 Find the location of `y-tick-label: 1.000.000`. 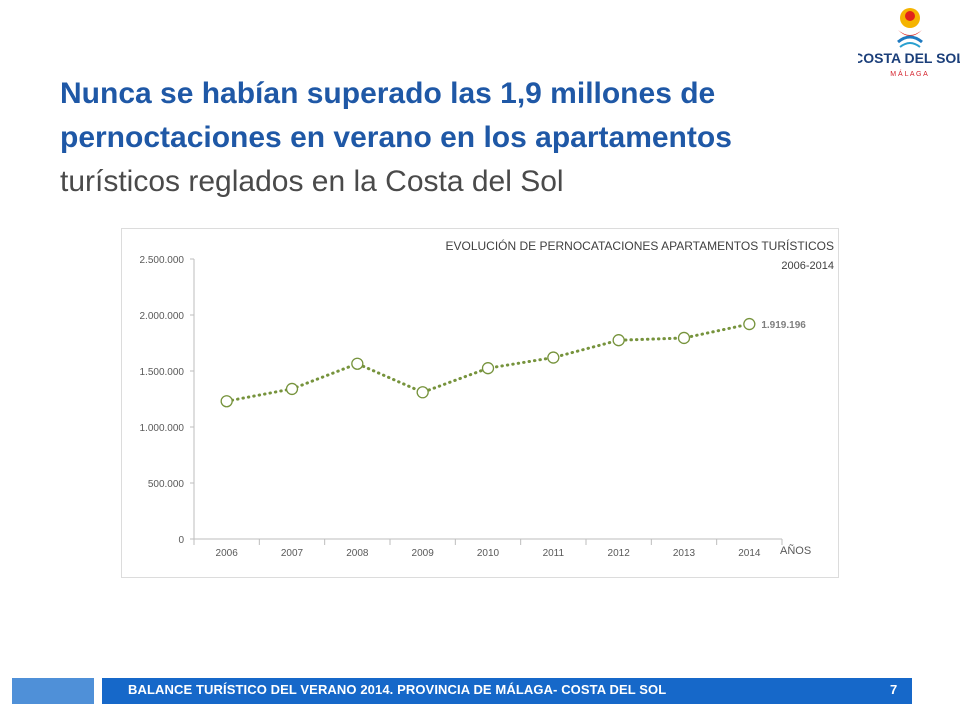

y-tick-label: 1.000.000 is located at coordinates (162, 428).